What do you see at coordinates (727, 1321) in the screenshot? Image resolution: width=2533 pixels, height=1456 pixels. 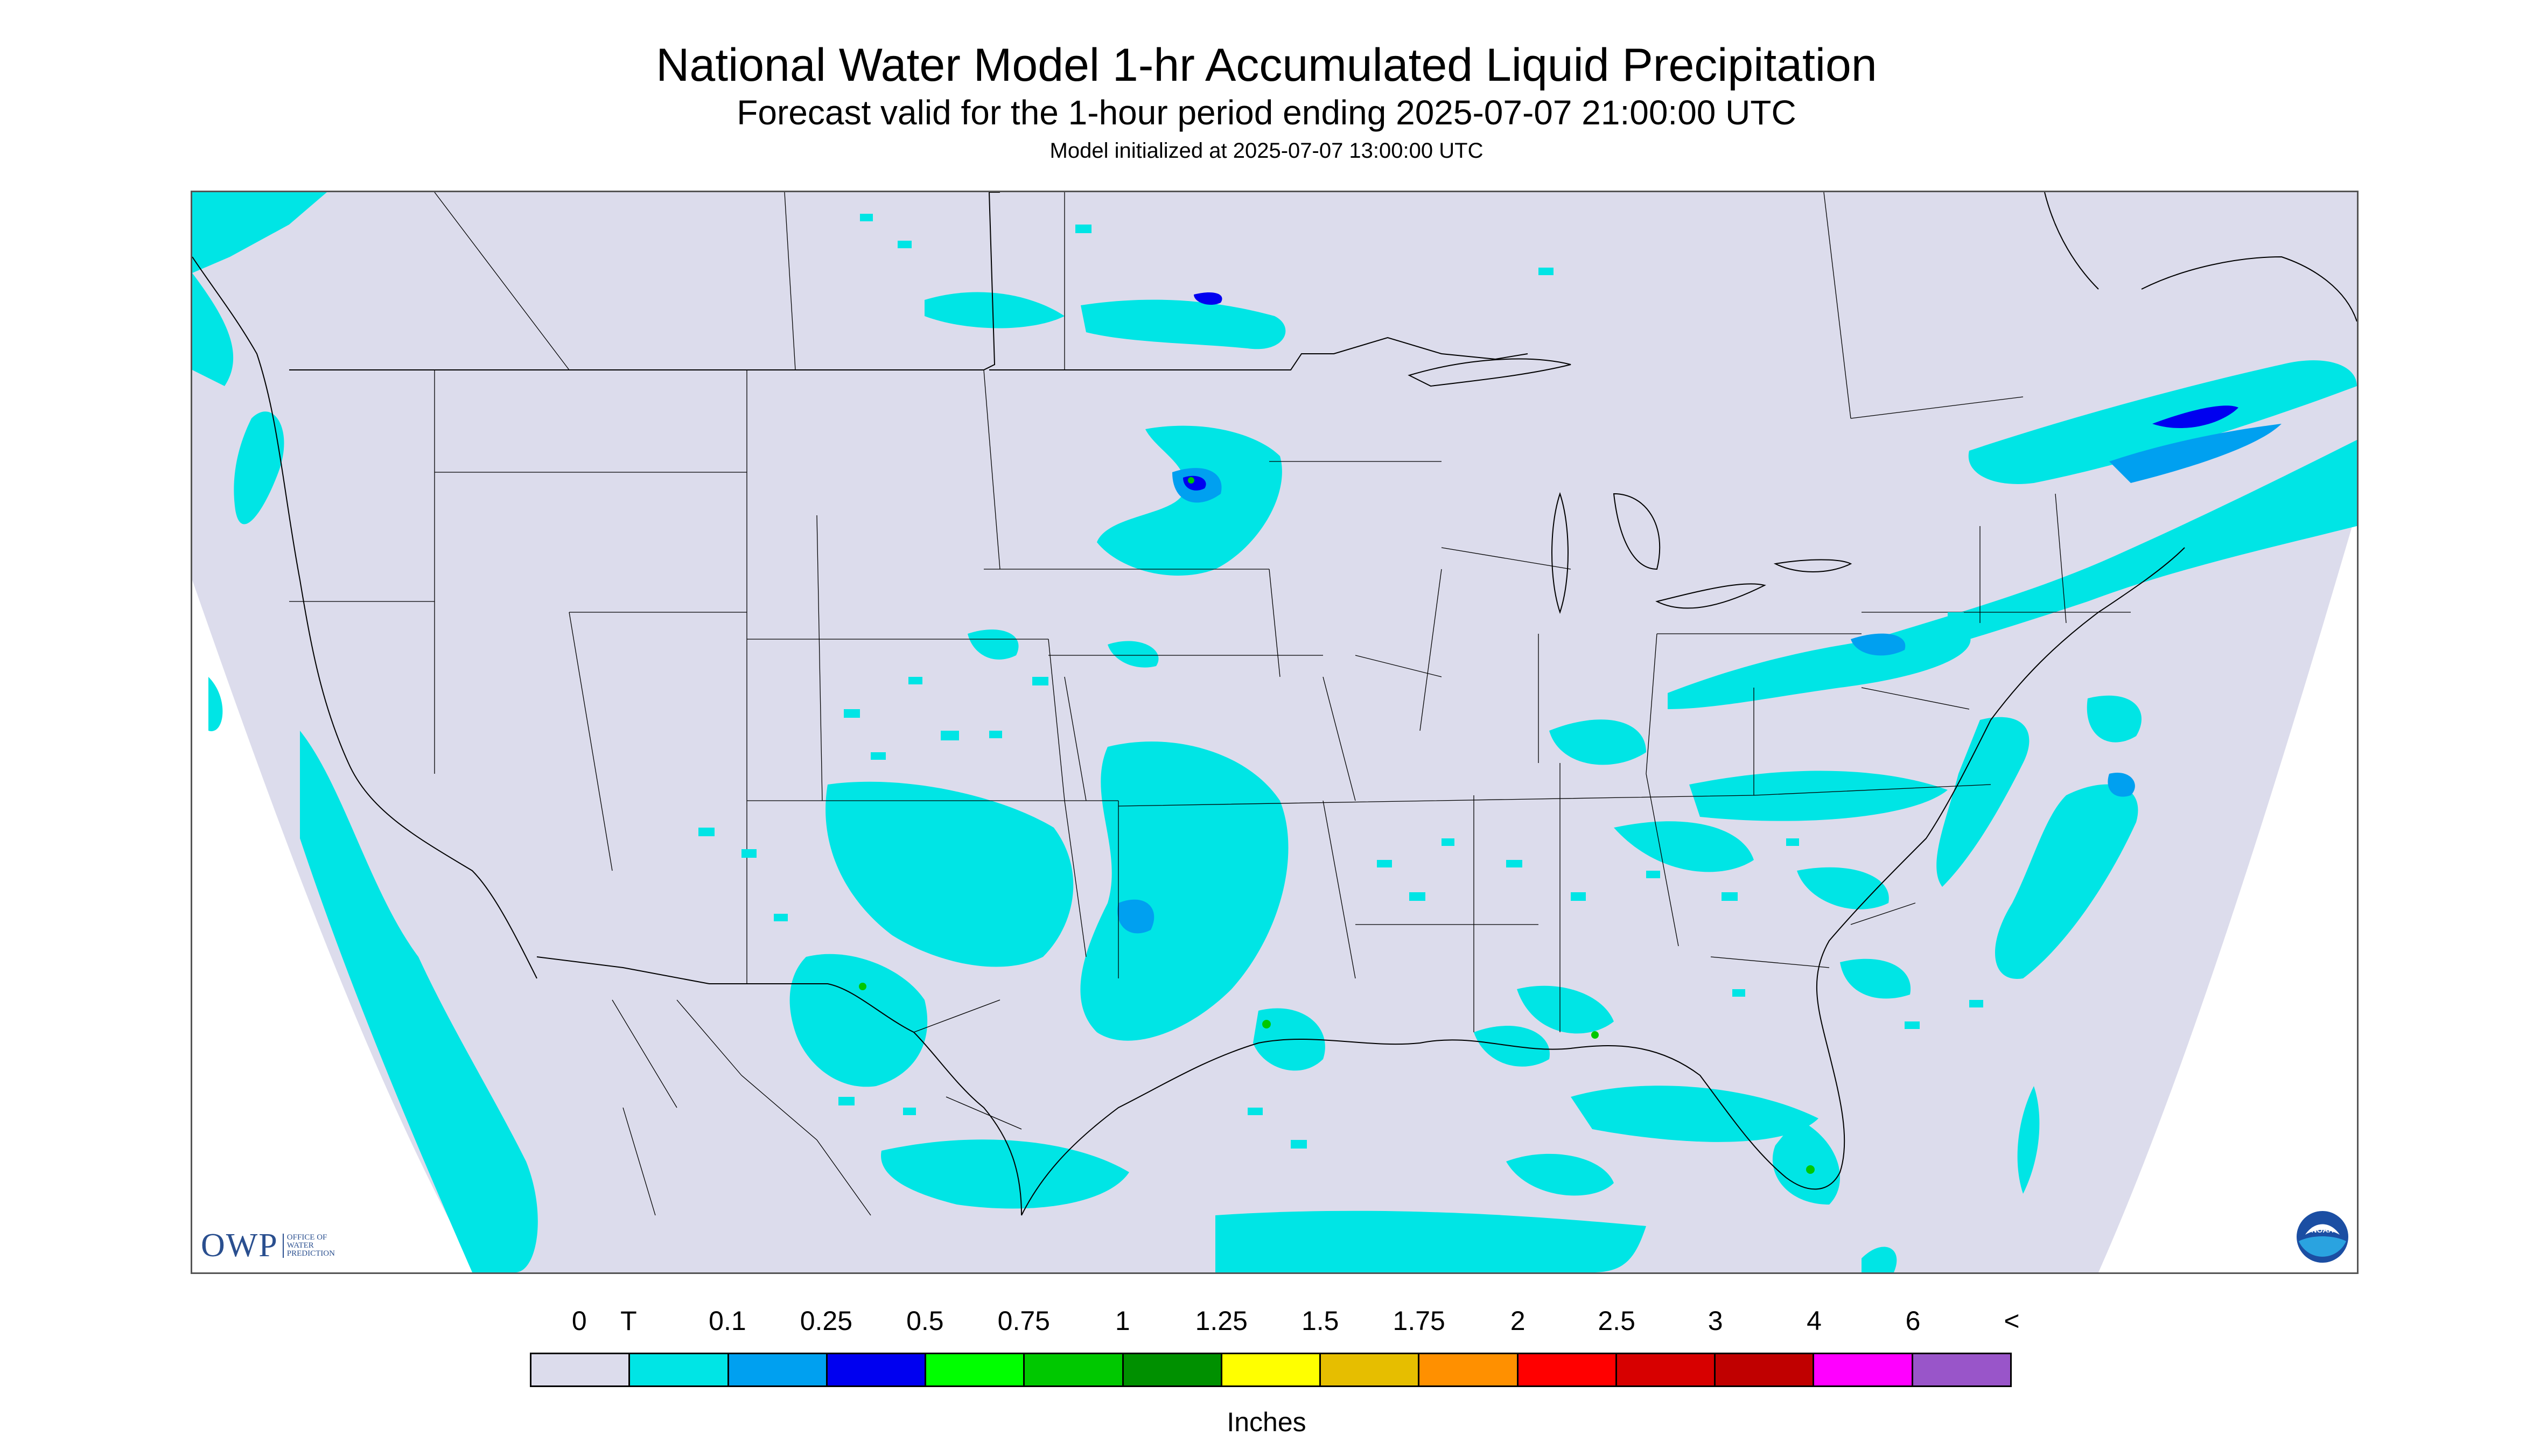 I see `legend-label: 0.1` at bounding box center [727, 1321].